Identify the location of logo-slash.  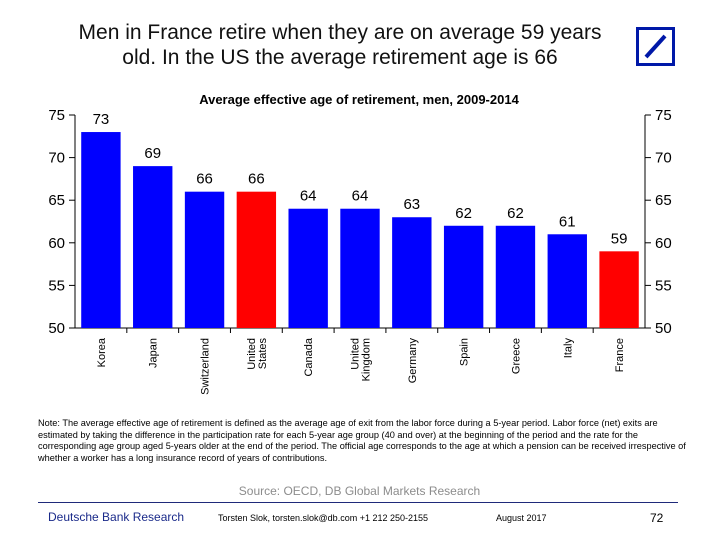
(655, 46).